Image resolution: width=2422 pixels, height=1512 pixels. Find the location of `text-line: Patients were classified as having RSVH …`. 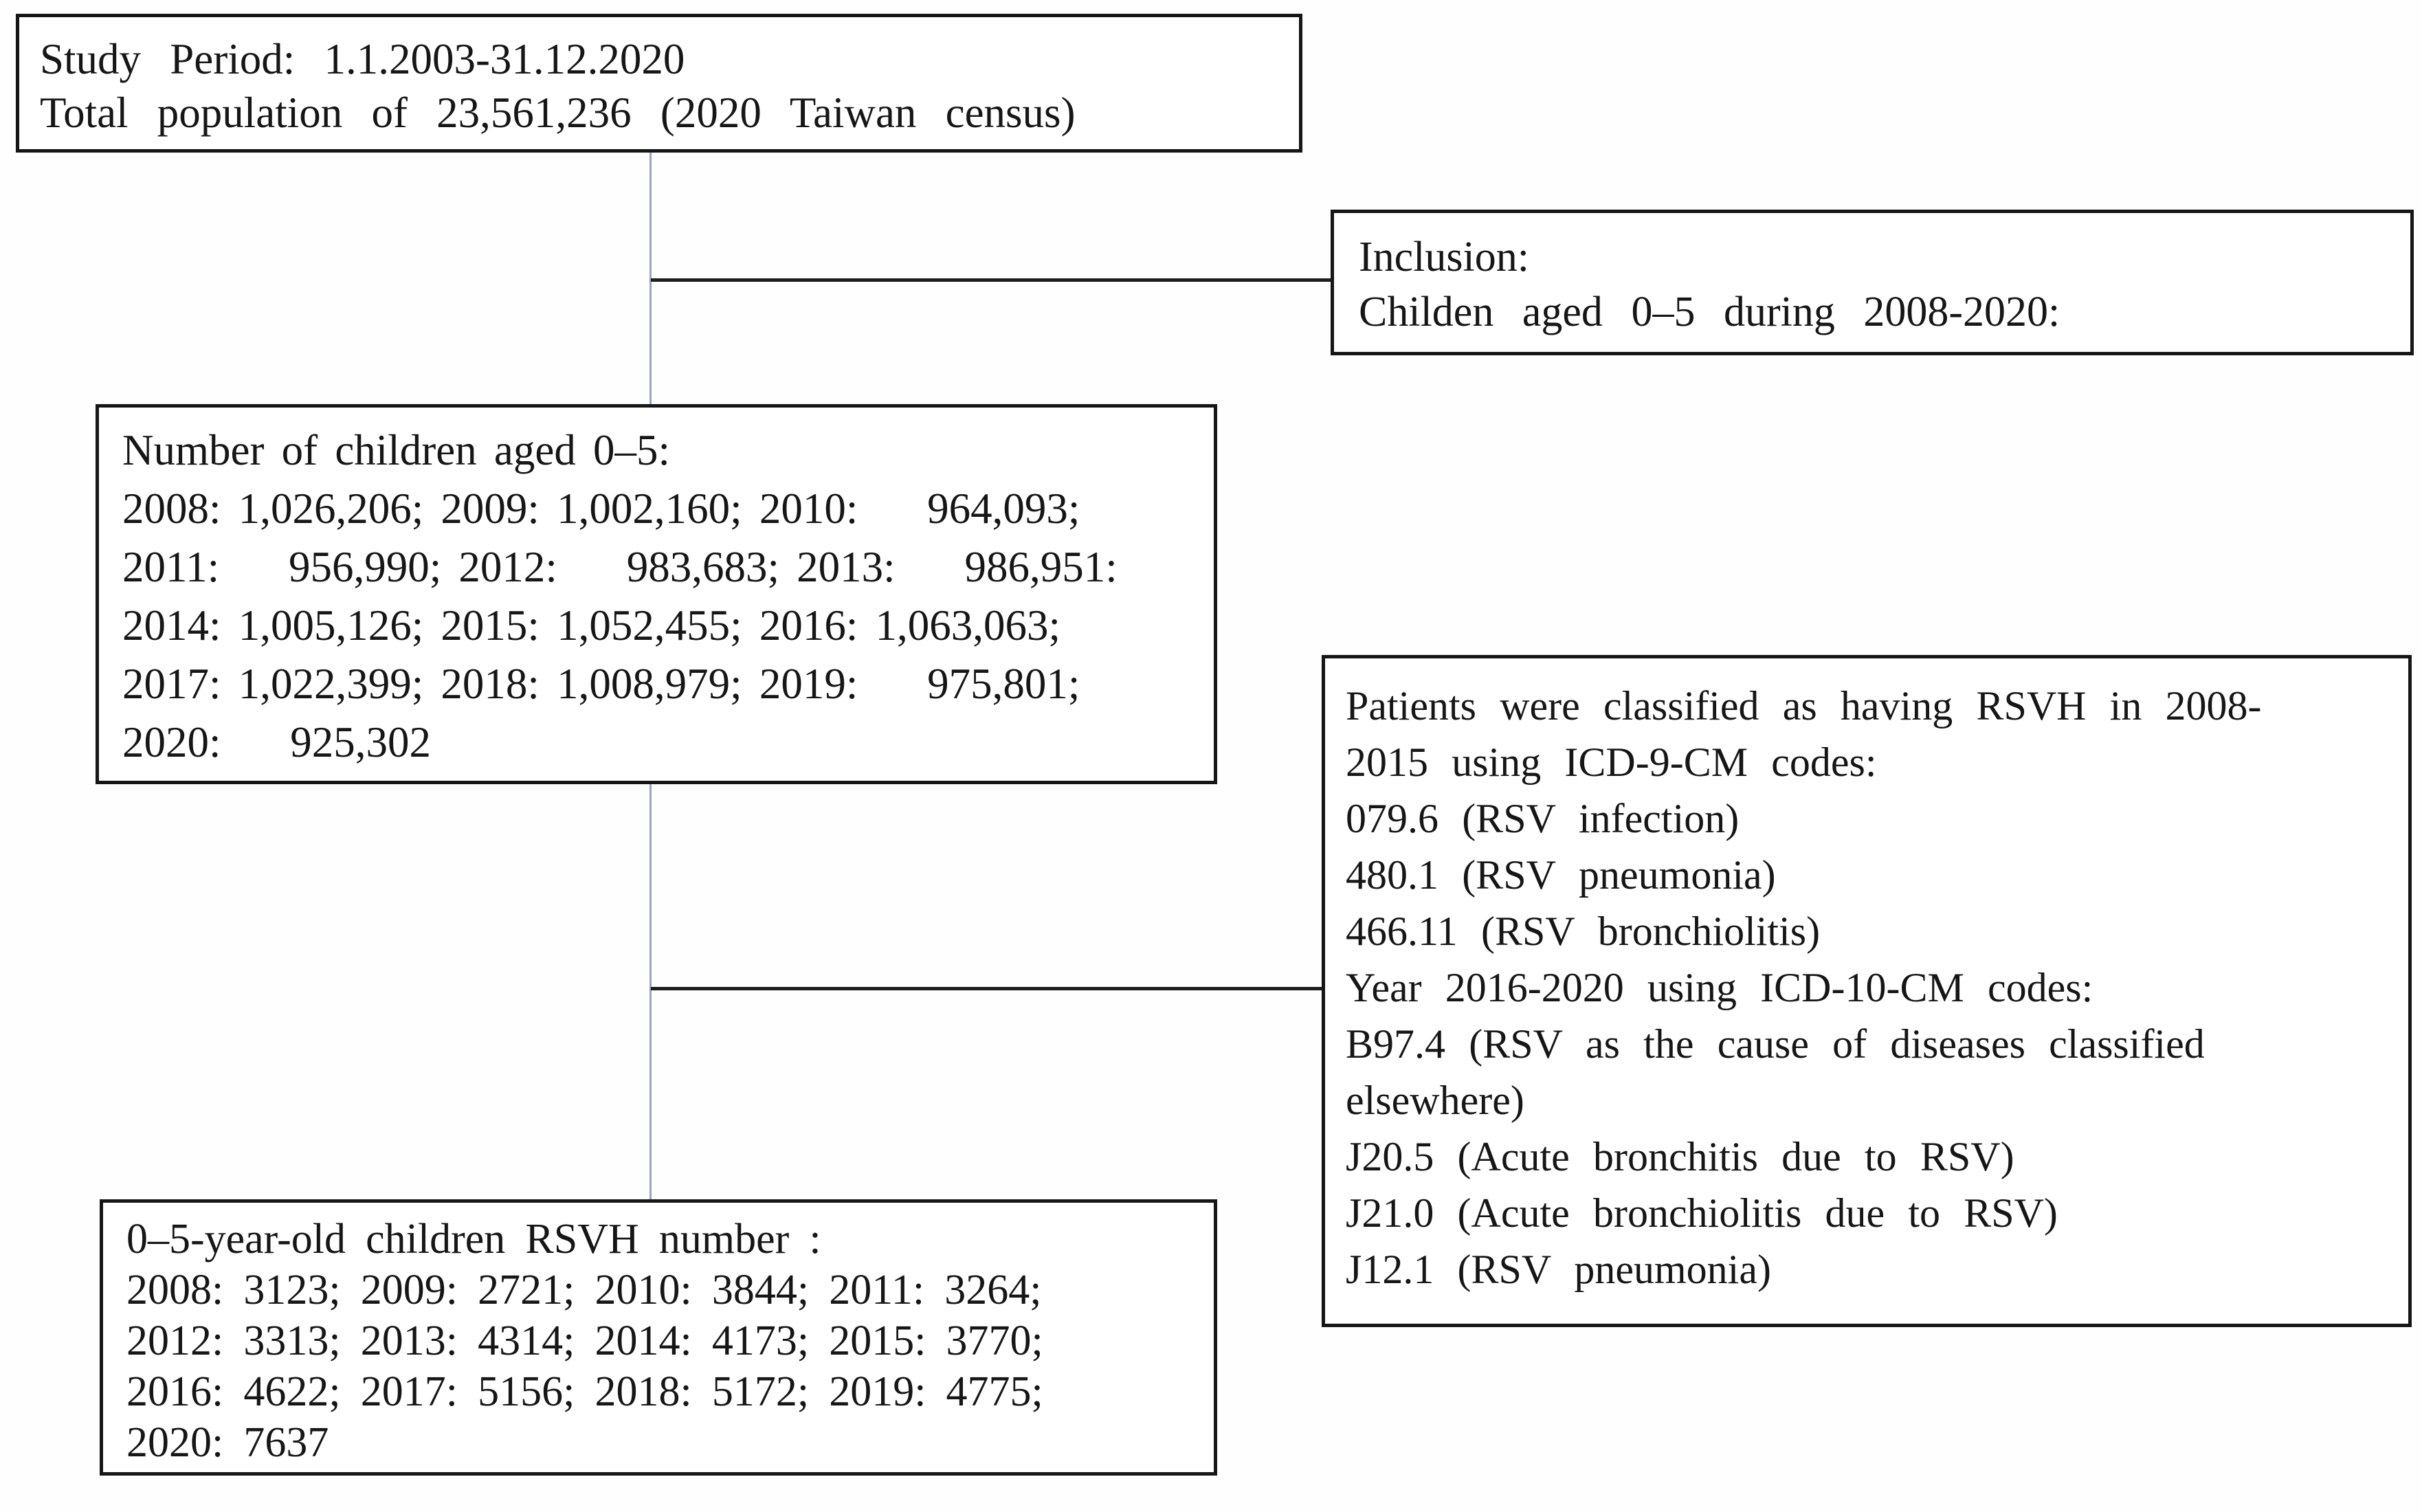

text-line: Patients were classified as having RSVH … is located at coordinates (1804, 706).